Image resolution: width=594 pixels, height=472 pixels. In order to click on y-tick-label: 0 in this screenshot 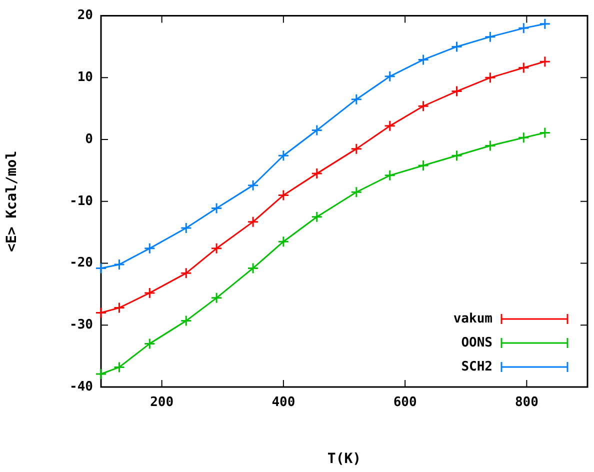, I will do `click(89, 139)`.